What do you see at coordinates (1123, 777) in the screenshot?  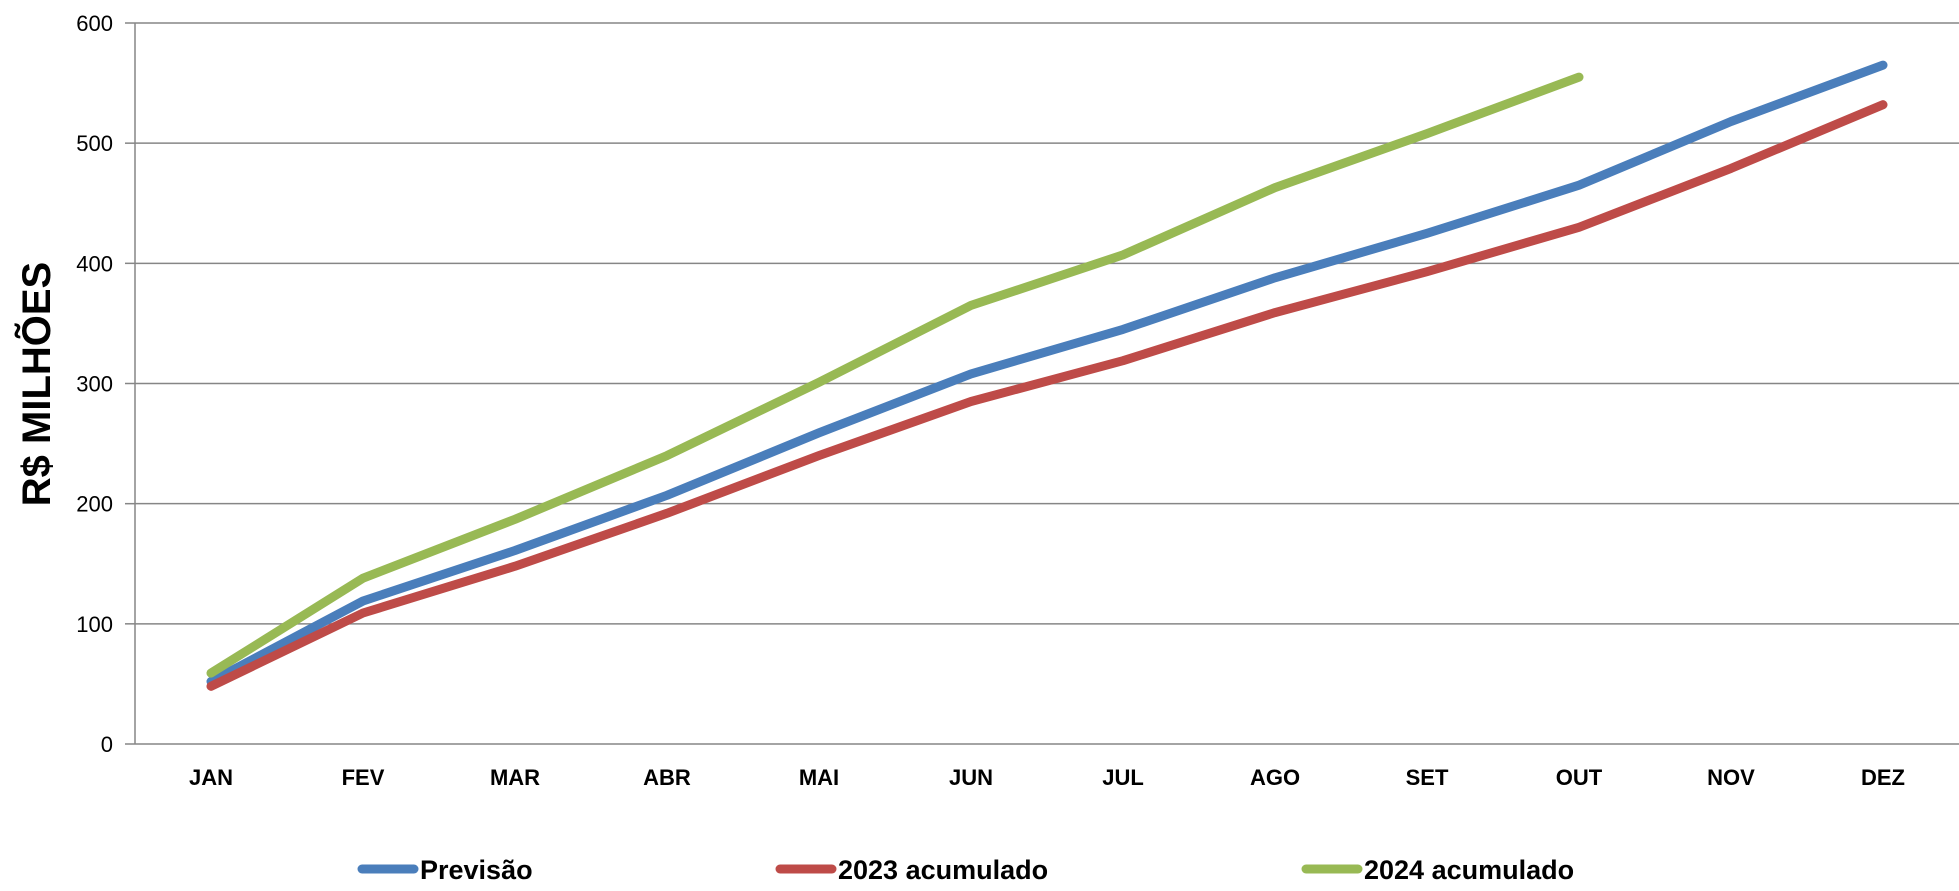 I see `x-category-label: JUL` at bounding box center [1123, 777].